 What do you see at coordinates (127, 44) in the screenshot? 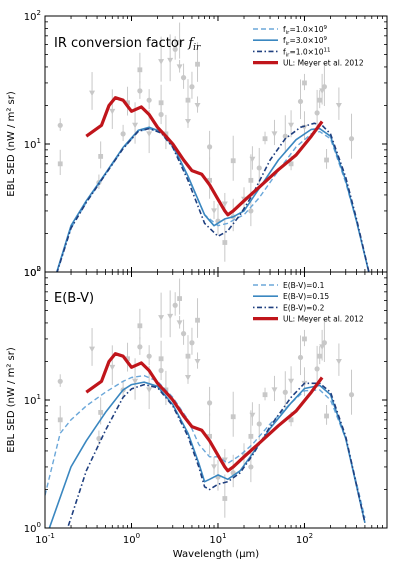
I see `top-panel-title: IR conversion factor fir` at bounding box center [127, 44].